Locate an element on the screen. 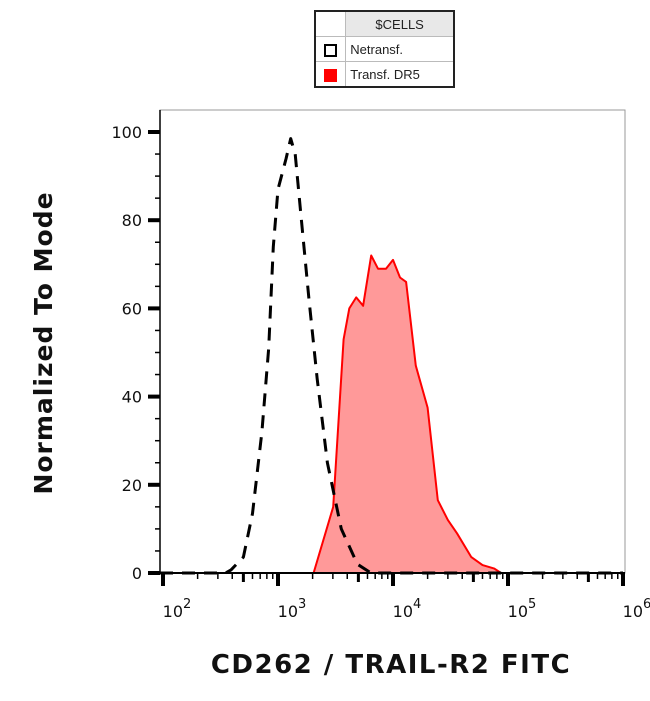 This screenshot has height=701, width=650. x-tick-label: 10² is located at coordinates (177, 609).